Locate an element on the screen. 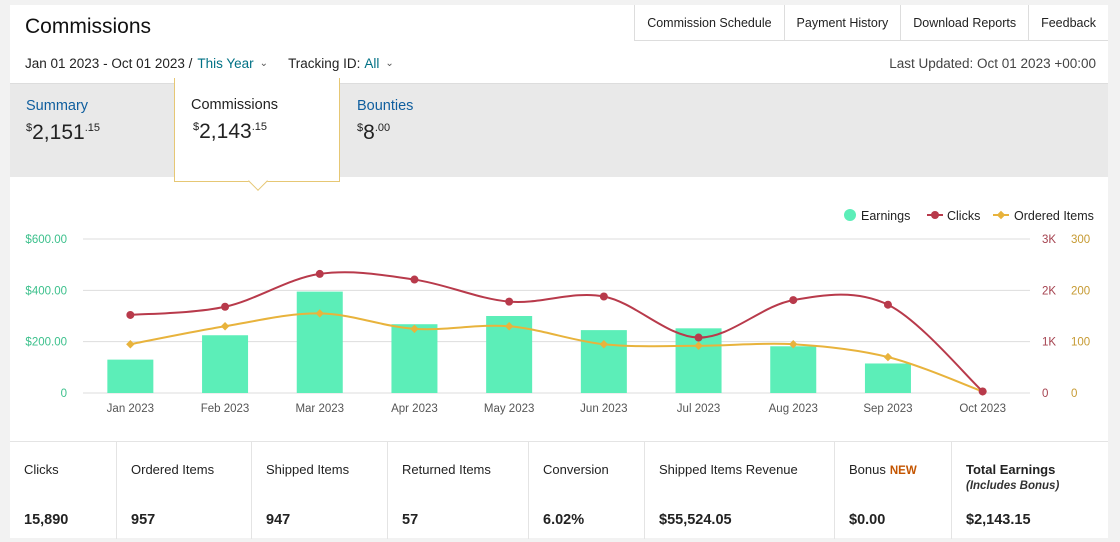 This screenshot has height=542, width=1120. payment-history-link: Payment History is located at coordinates (843, 23).